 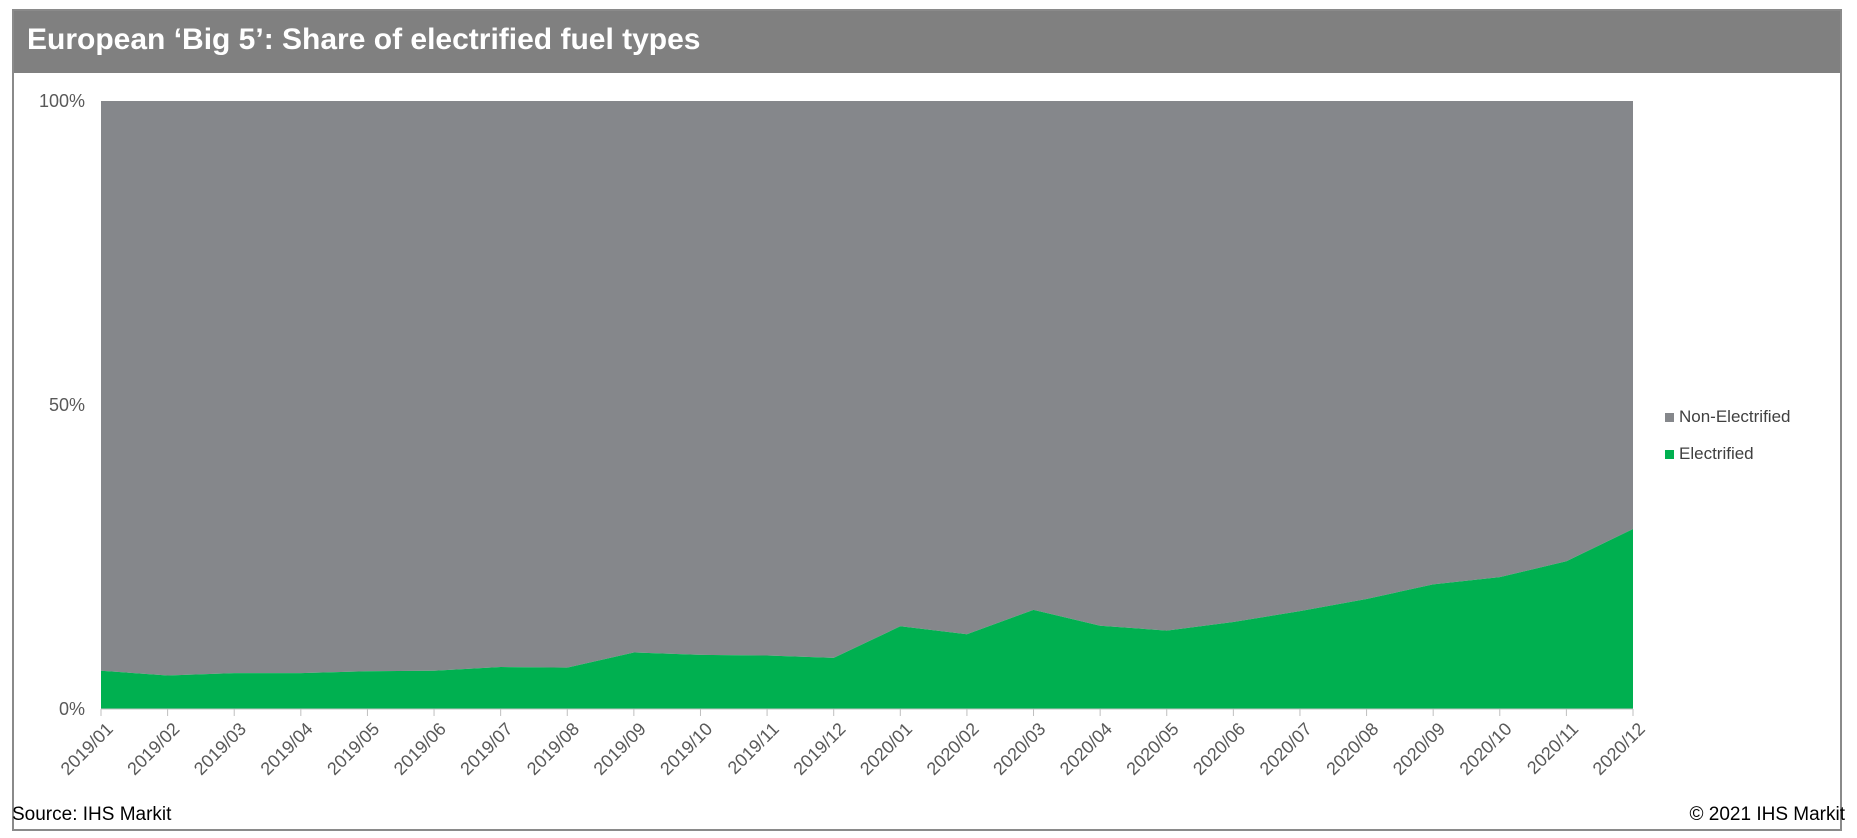 What do you see at coordinates (67, 405) in the screenshot?
I see `y-tick-label: 50%` at bounding box center [67, 405].